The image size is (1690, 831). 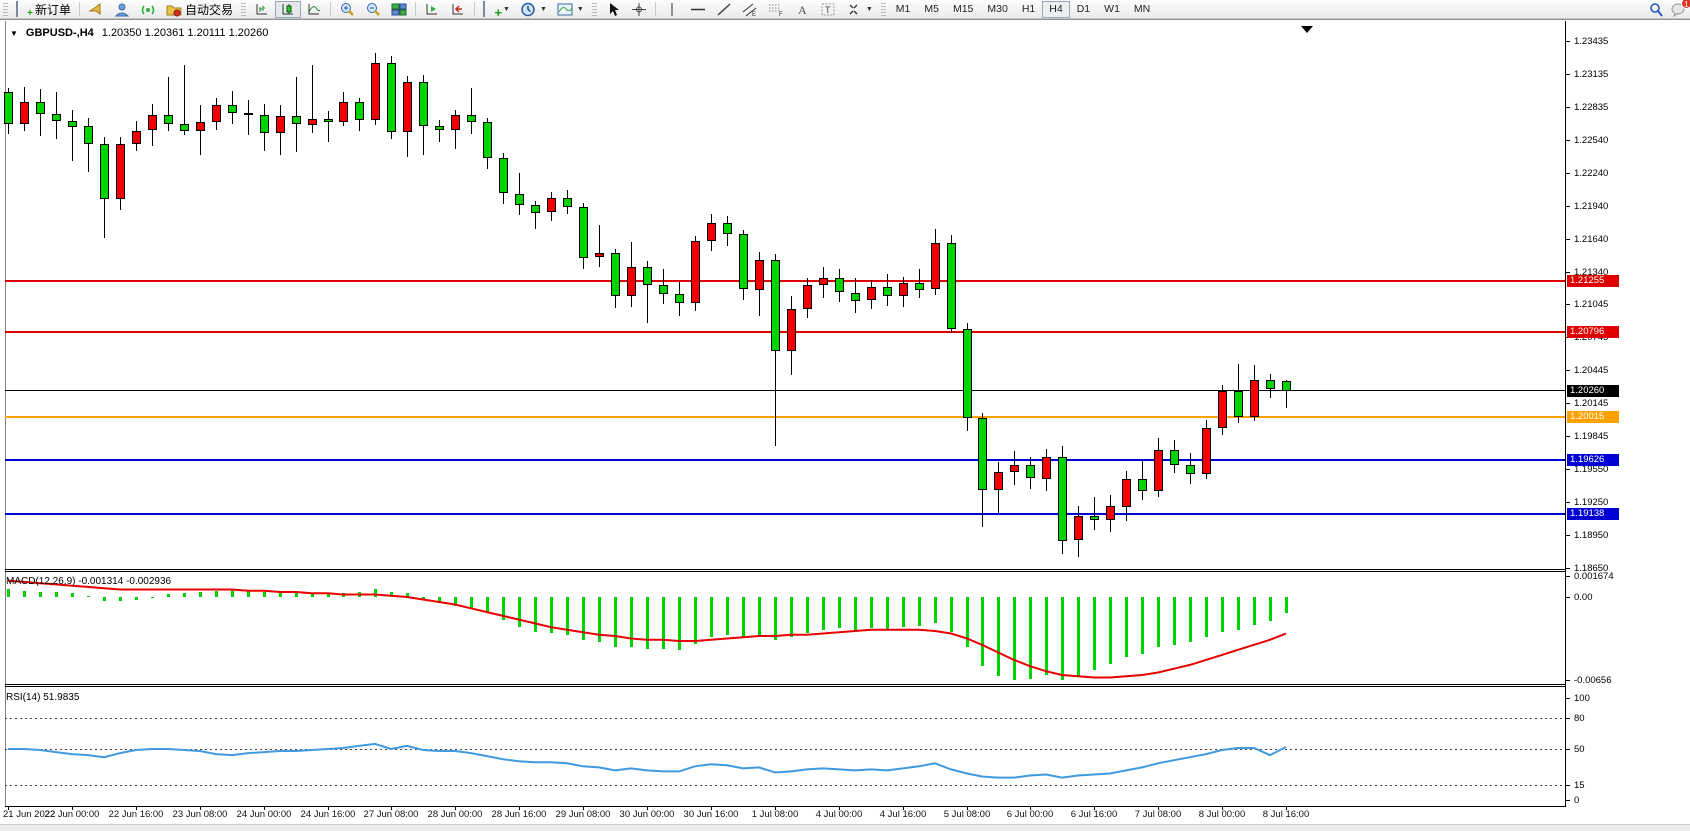 I want to click on horizontal-line-icon, so click(x=698, y=9).